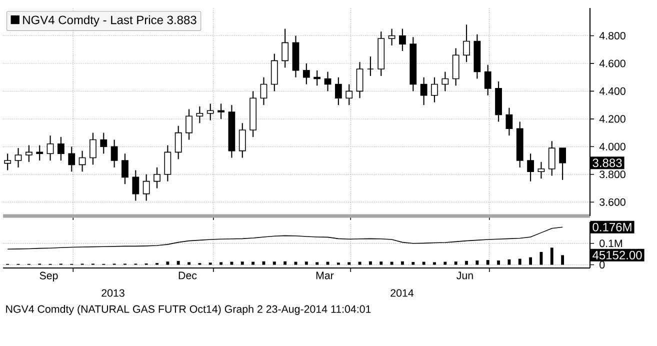 This screenshot has width=657, height=346. Describe the element at coordinates (612, 36) in the screenshot. I see `y-tick-label: 4.800` at that location.